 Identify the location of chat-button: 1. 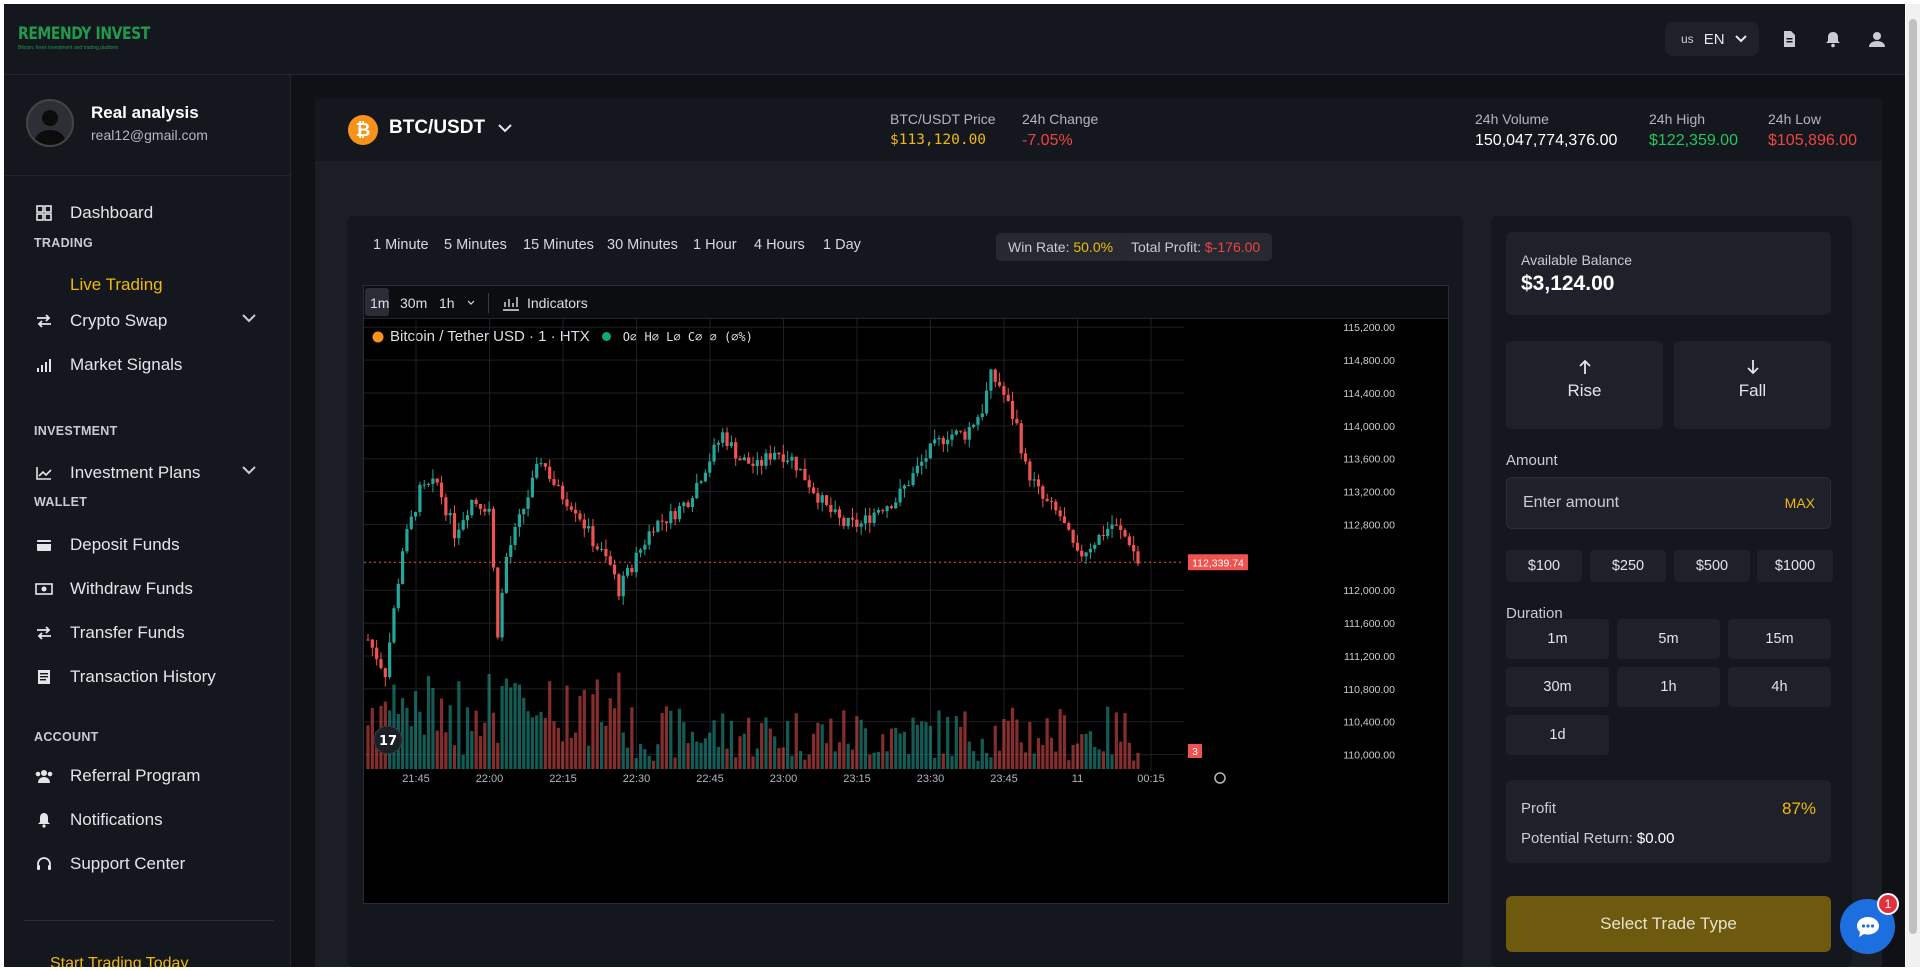
(1869, 923).